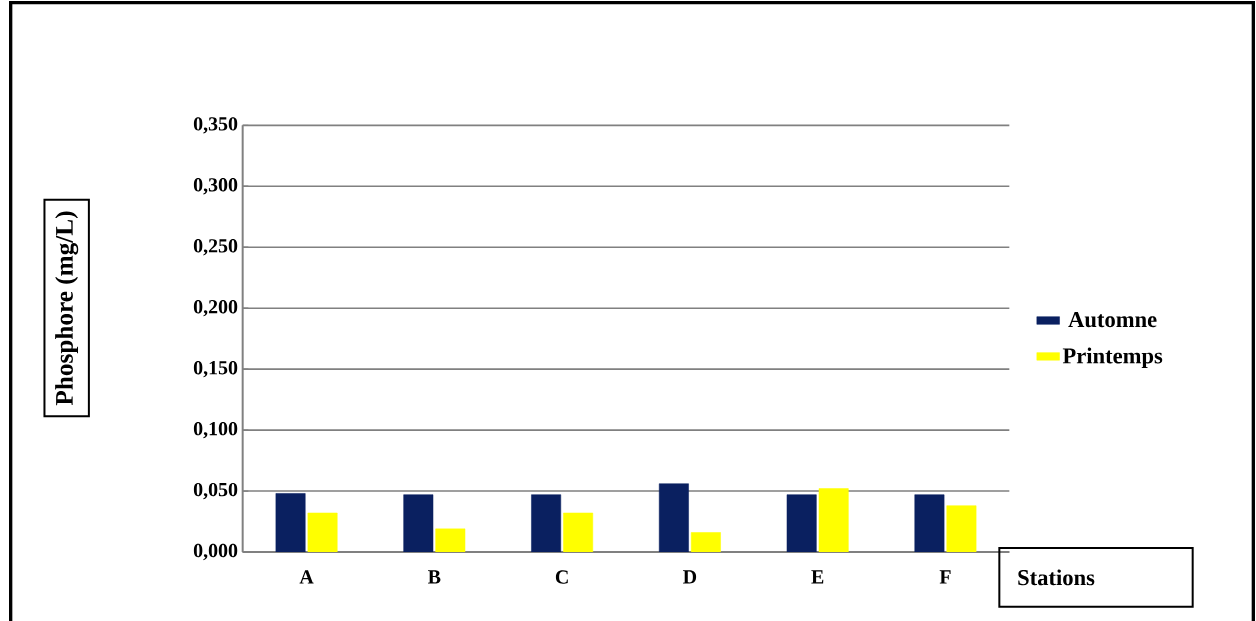 The image size is (1256, 621). Describe the element at coordinates (215, 552) in the screenshot. I see `y-tick-label: 0,000` at that location.